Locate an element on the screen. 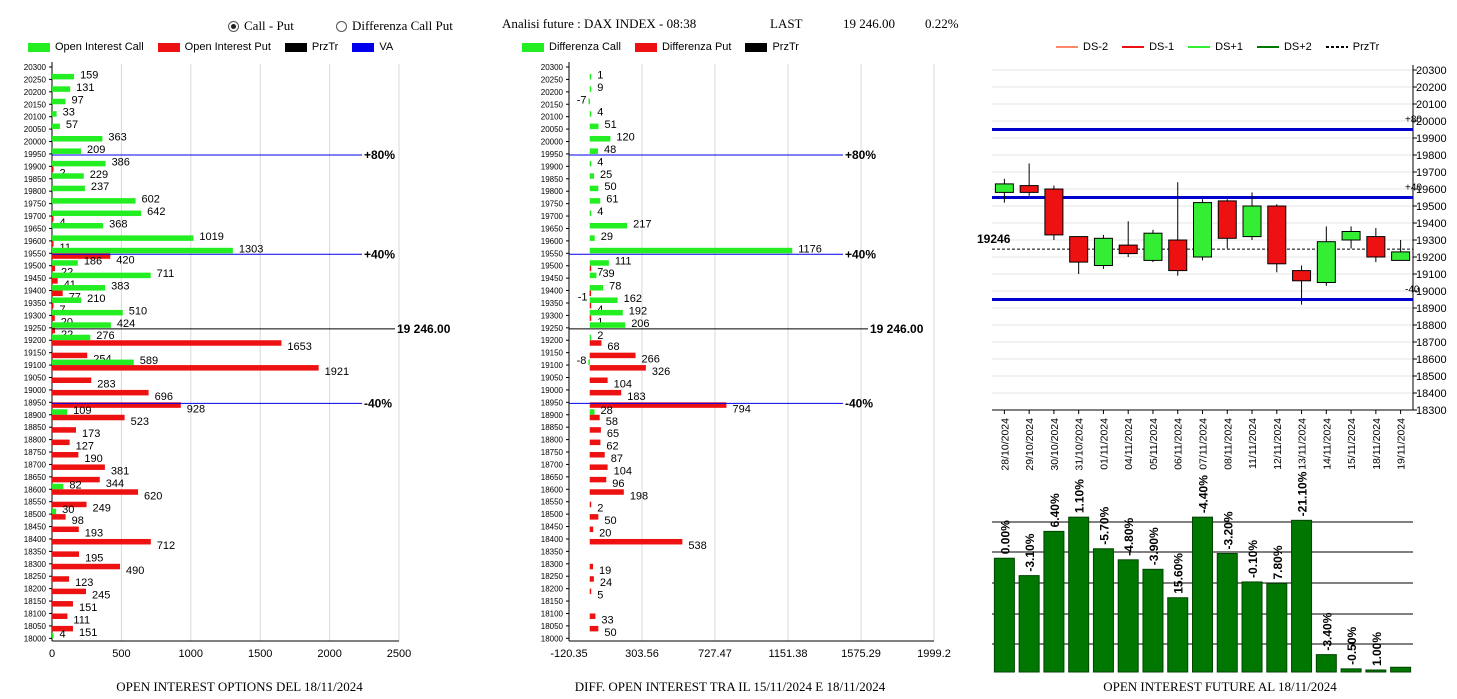 This screenshot has width=1457, height=699. bar-call-label: 159 is located at coordinates (89, 75).